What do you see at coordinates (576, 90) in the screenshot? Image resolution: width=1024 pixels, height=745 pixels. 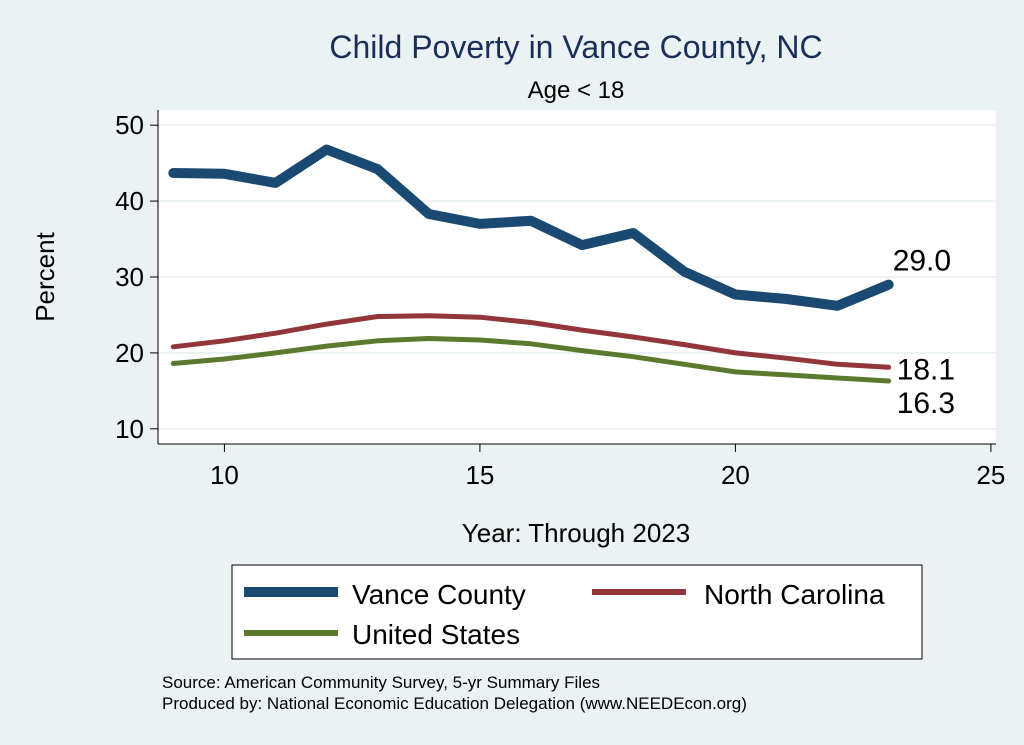 I see `chart-subtitle: Age < 18` at bounding box center [576, 90].